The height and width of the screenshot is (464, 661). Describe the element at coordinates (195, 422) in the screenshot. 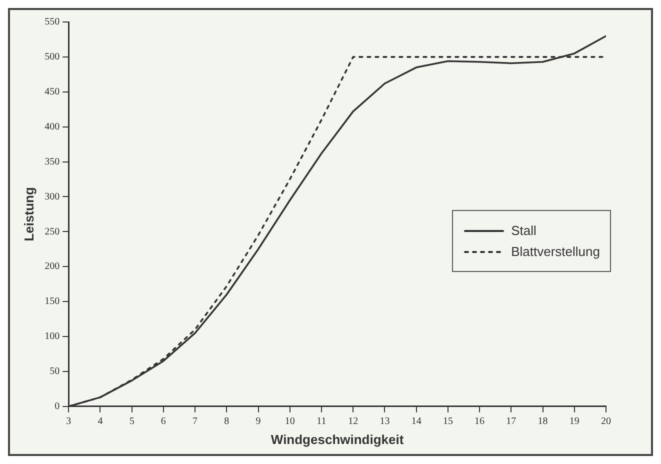

I see `x-tick-label: 7` at that location.